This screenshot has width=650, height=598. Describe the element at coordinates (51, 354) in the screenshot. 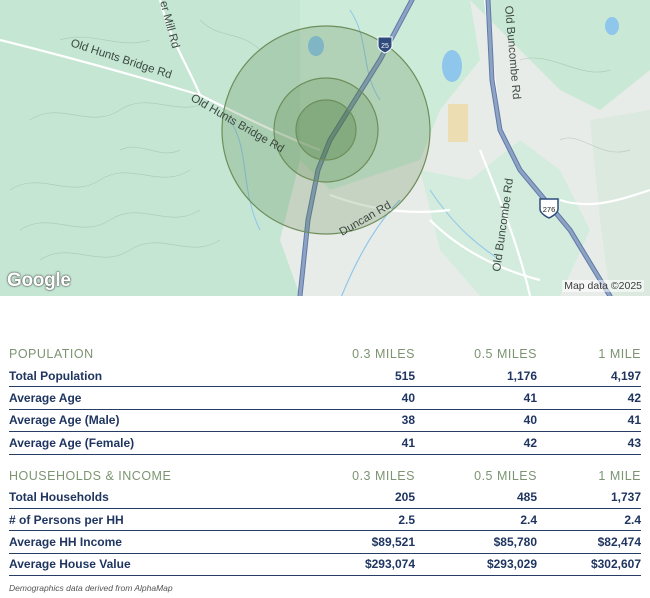

I see `section-title: POPULATION` at that location.